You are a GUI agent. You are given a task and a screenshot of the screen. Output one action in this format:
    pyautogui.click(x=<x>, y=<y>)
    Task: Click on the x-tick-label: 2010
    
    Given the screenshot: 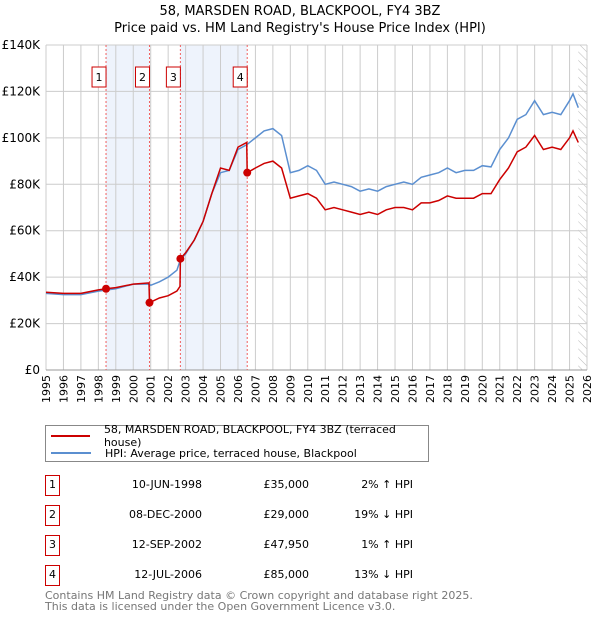 What is the action you would take?
    pyautogui.click(x=308, y=389)
    